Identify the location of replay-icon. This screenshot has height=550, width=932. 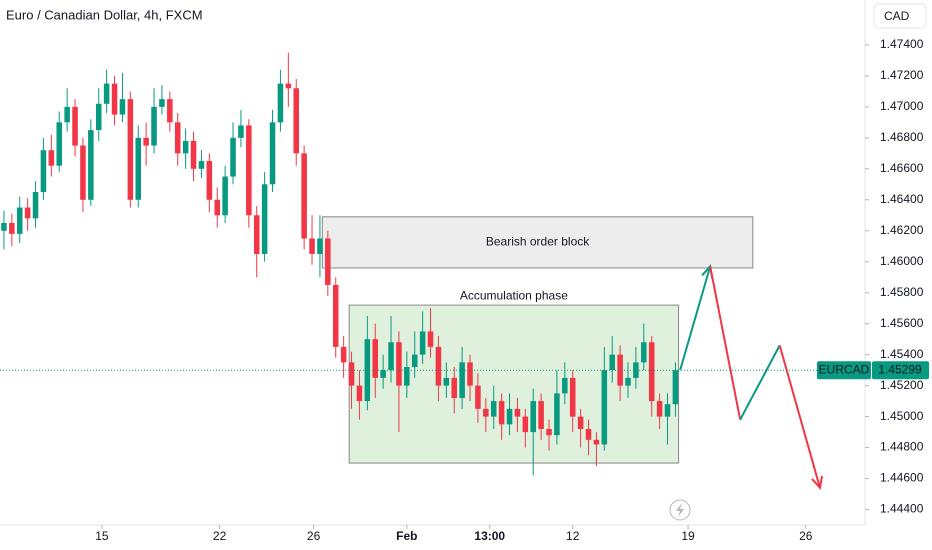
(680, 510).